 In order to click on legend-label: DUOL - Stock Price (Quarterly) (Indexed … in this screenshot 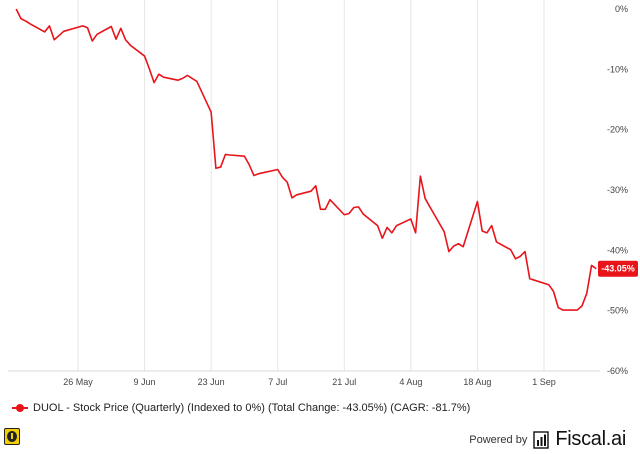, I will do `click(252, 408)`.